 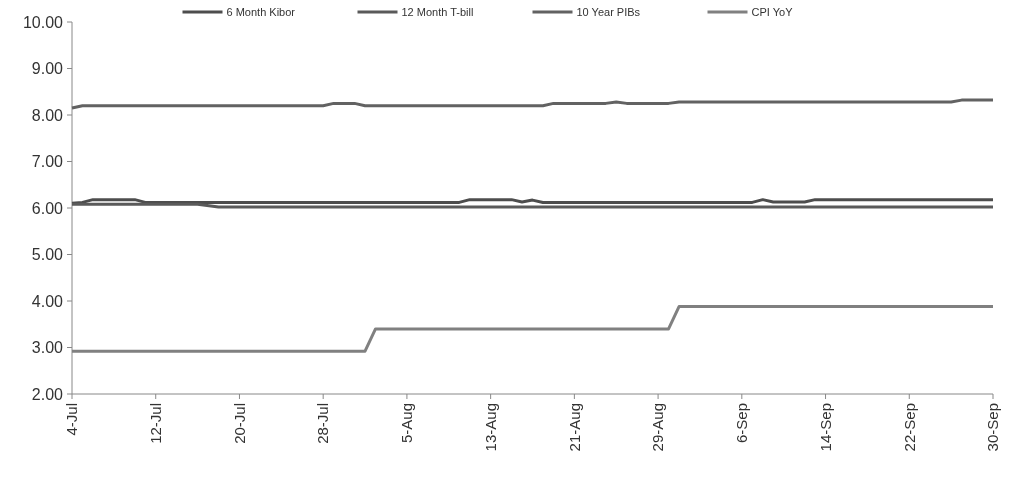 What do you see at coordinates (155, 423) in the screenshot?
I see `x-tick-label: 12-Jul` at bounding box center [155, 423].